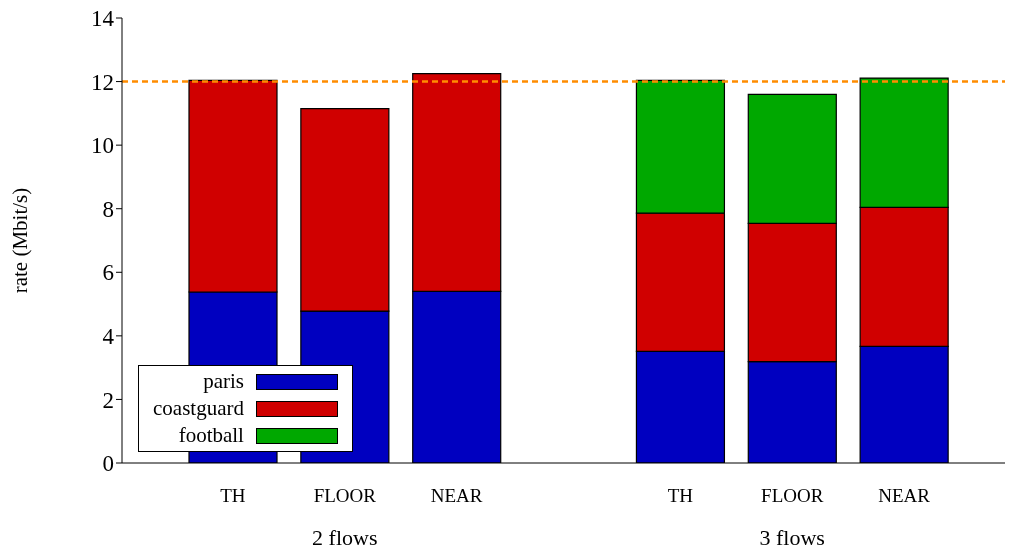 The width and height of the screenshot is (1009, 554). I want to click on y-tick-label: 6, so click(108, 273).